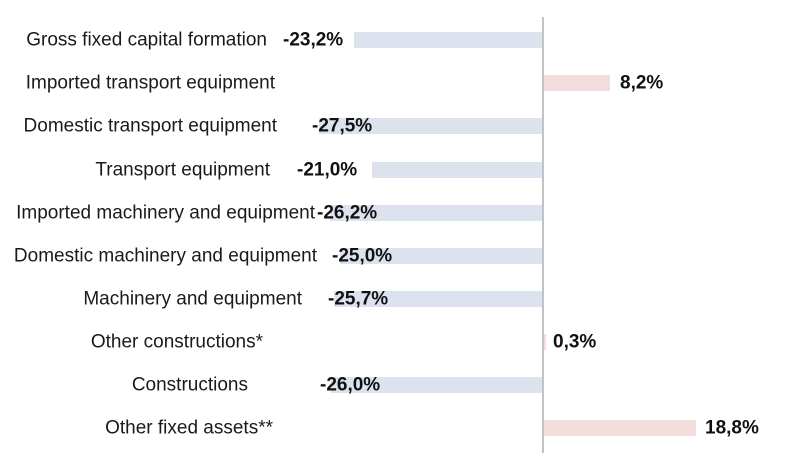 Image resolution: width=809 pixels, height=467 pixels. What do you see at coordinates (362, 256) in the screenshot?
I see `value-label: -25,0%` at bounding box center [362, 256].